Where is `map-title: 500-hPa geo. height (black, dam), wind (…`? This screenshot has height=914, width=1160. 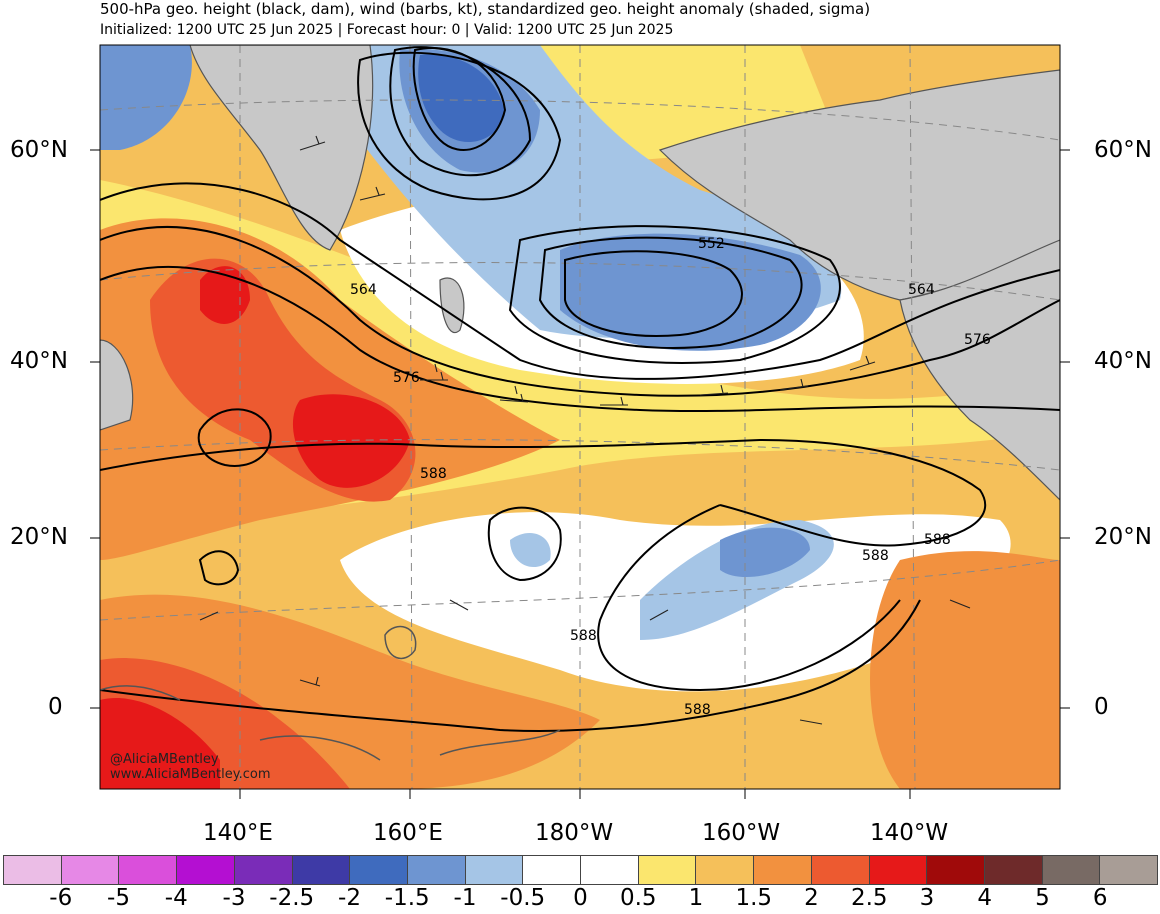
map-title: 500-hPa geo. height (black, dam), wind (… is located at coordinates (485, 9).